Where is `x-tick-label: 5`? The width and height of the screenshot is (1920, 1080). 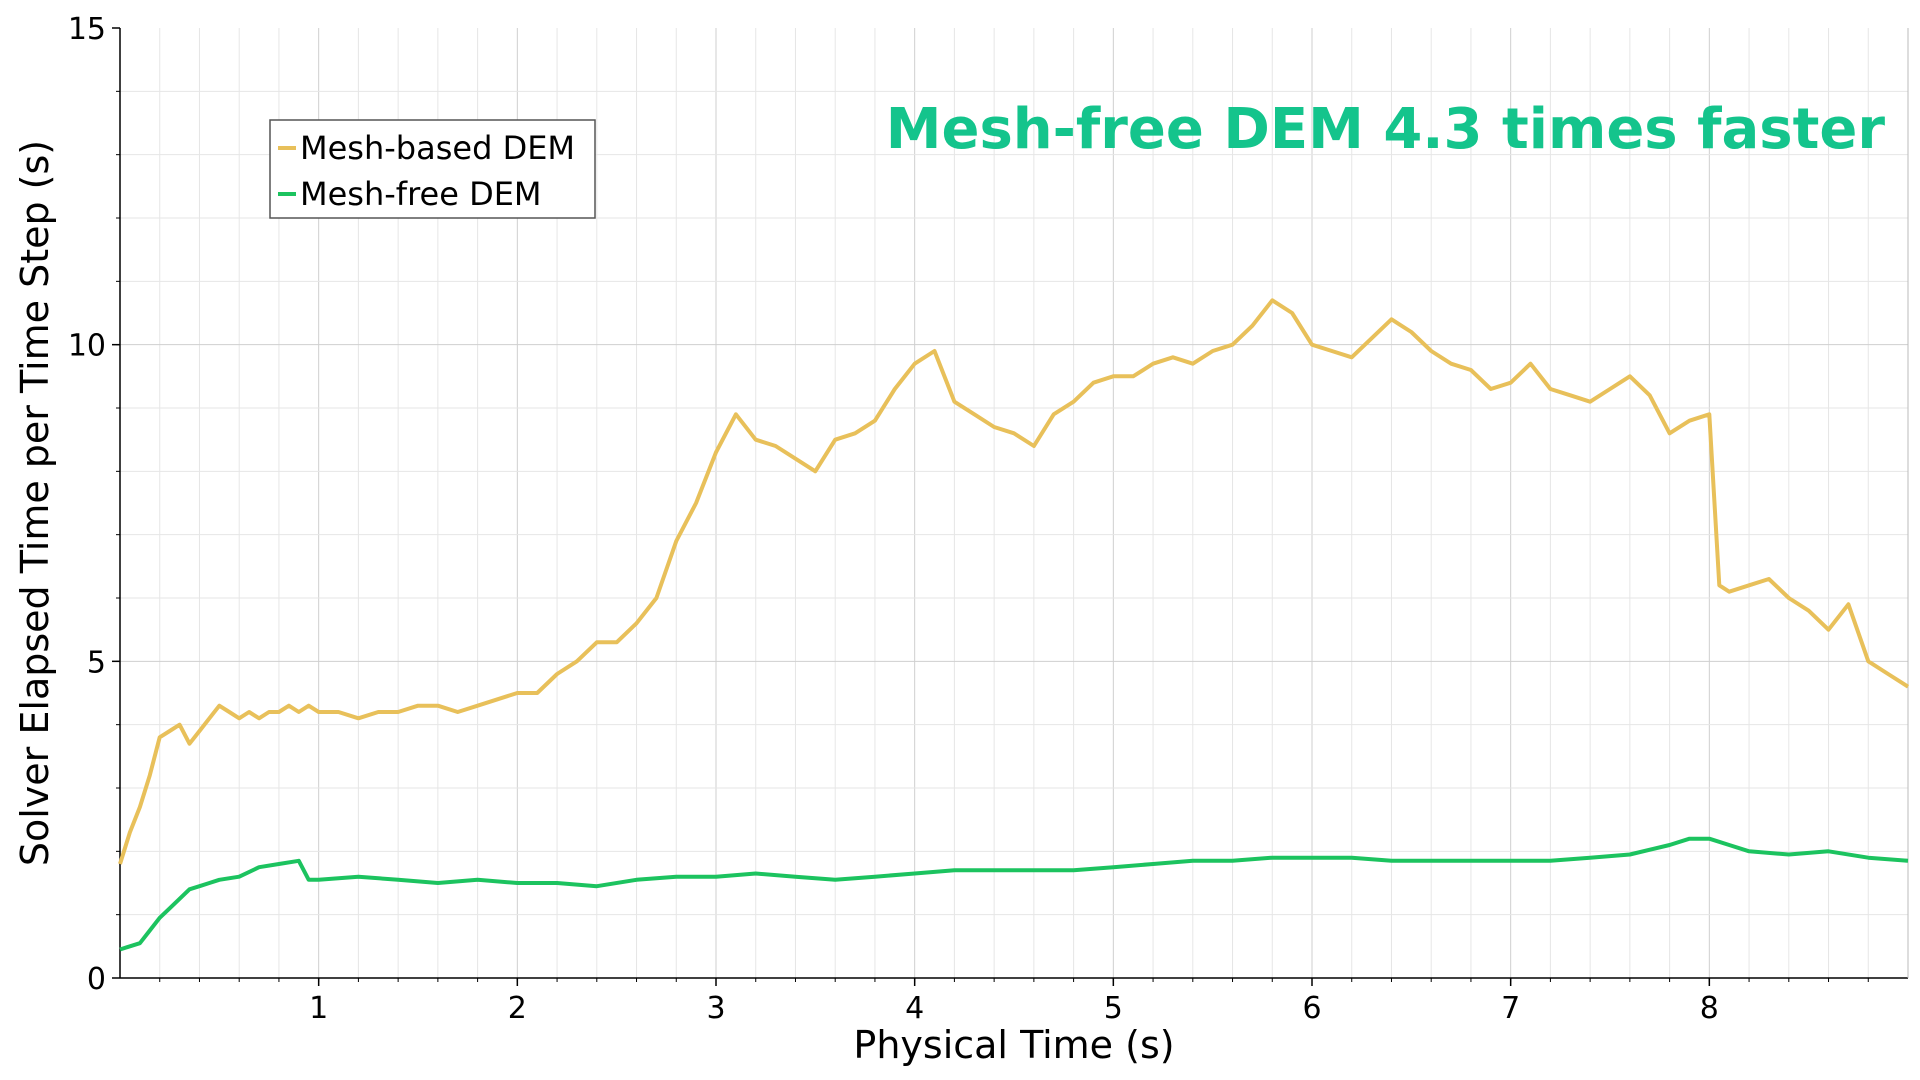
x-tick-label: 5 is located at coordinates (1113, 1008).